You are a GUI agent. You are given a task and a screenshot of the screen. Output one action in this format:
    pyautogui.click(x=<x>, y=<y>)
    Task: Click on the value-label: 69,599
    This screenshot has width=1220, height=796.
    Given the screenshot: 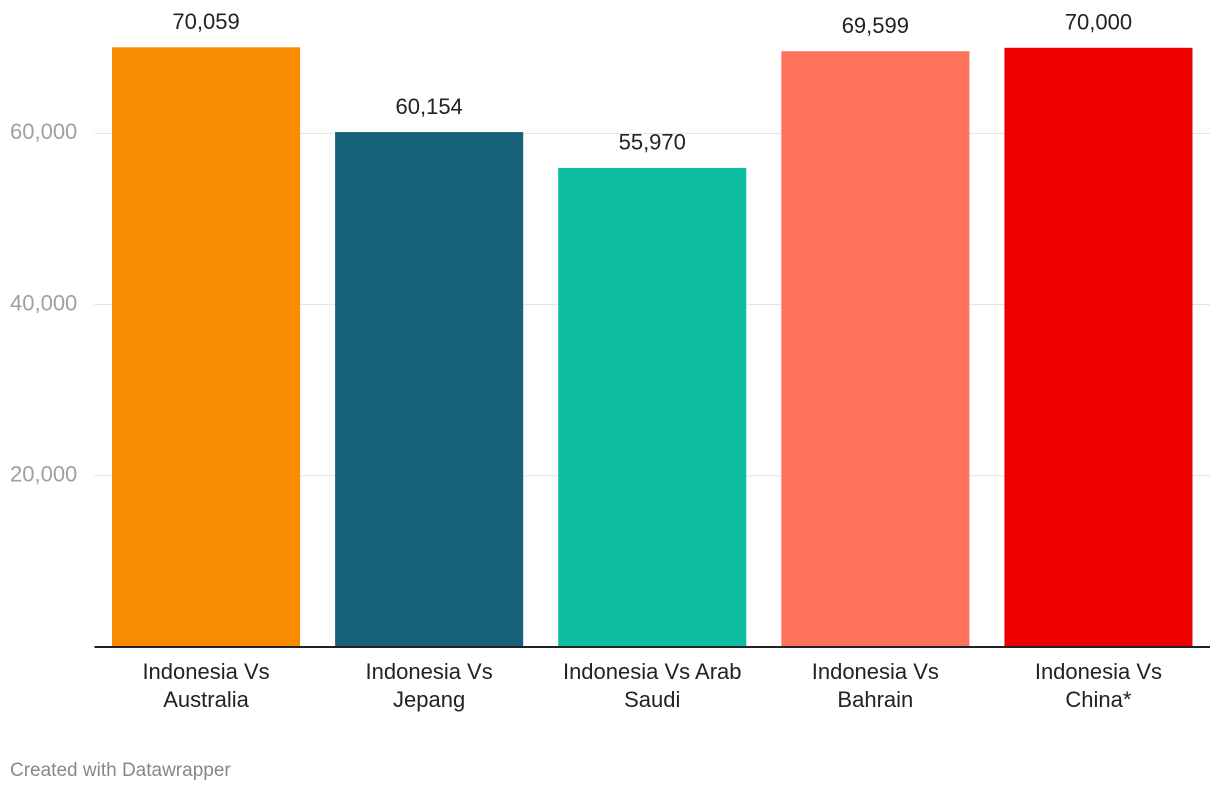 What is the action you would take?
    pyautogui.click(x=875, y=25)
    